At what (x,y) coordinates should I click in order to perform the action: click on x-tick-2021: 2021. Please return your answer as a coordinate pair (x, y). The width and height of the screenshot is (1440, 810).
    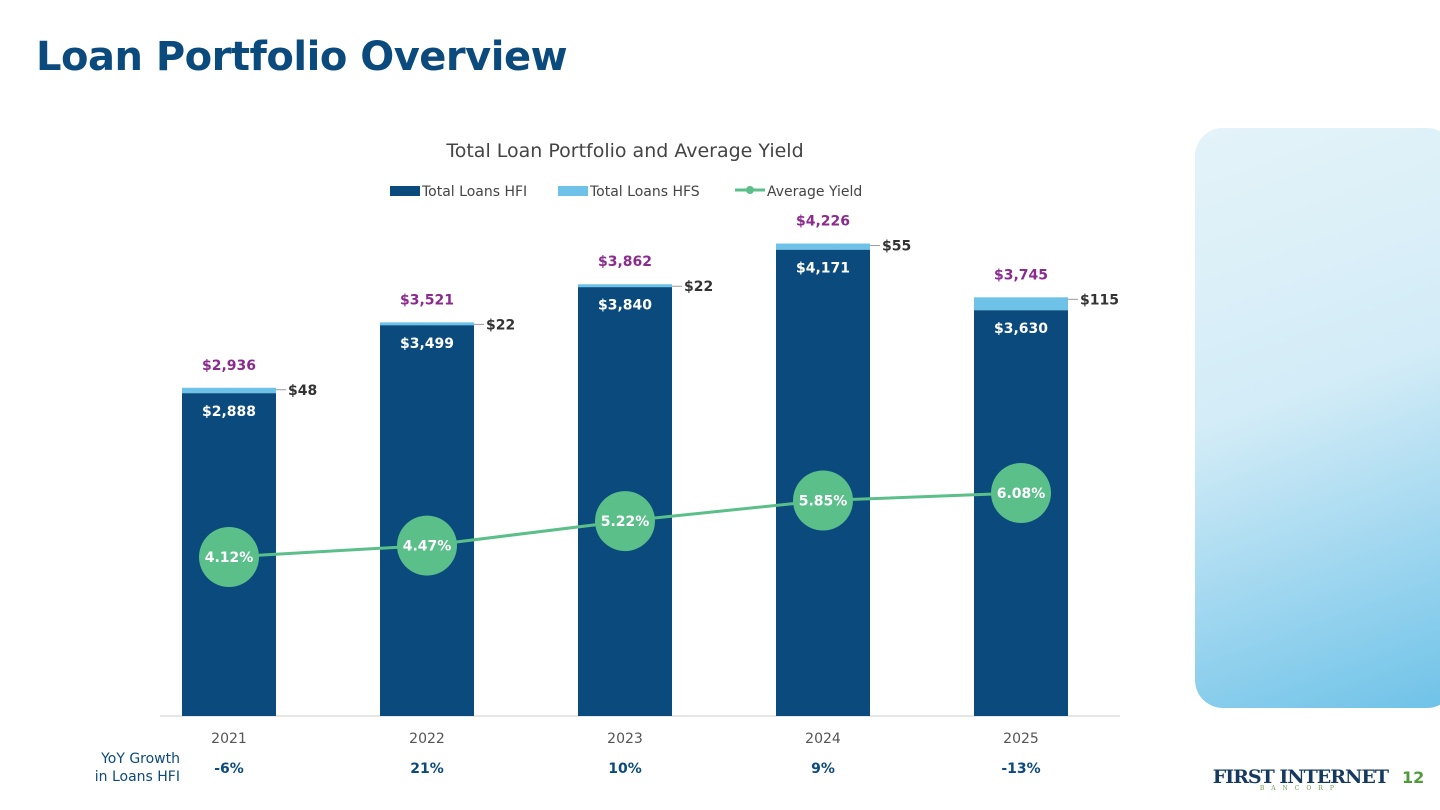
    Looking at the image, I should click on (229, 739).